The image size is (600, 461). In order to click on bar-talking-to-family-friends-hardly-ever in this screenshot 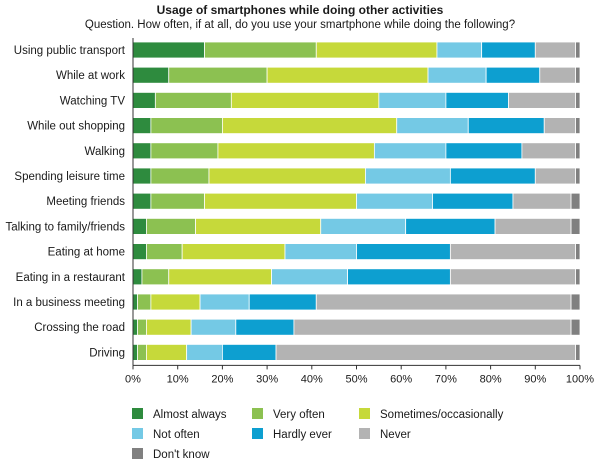, I will do `click(450, 226)`.